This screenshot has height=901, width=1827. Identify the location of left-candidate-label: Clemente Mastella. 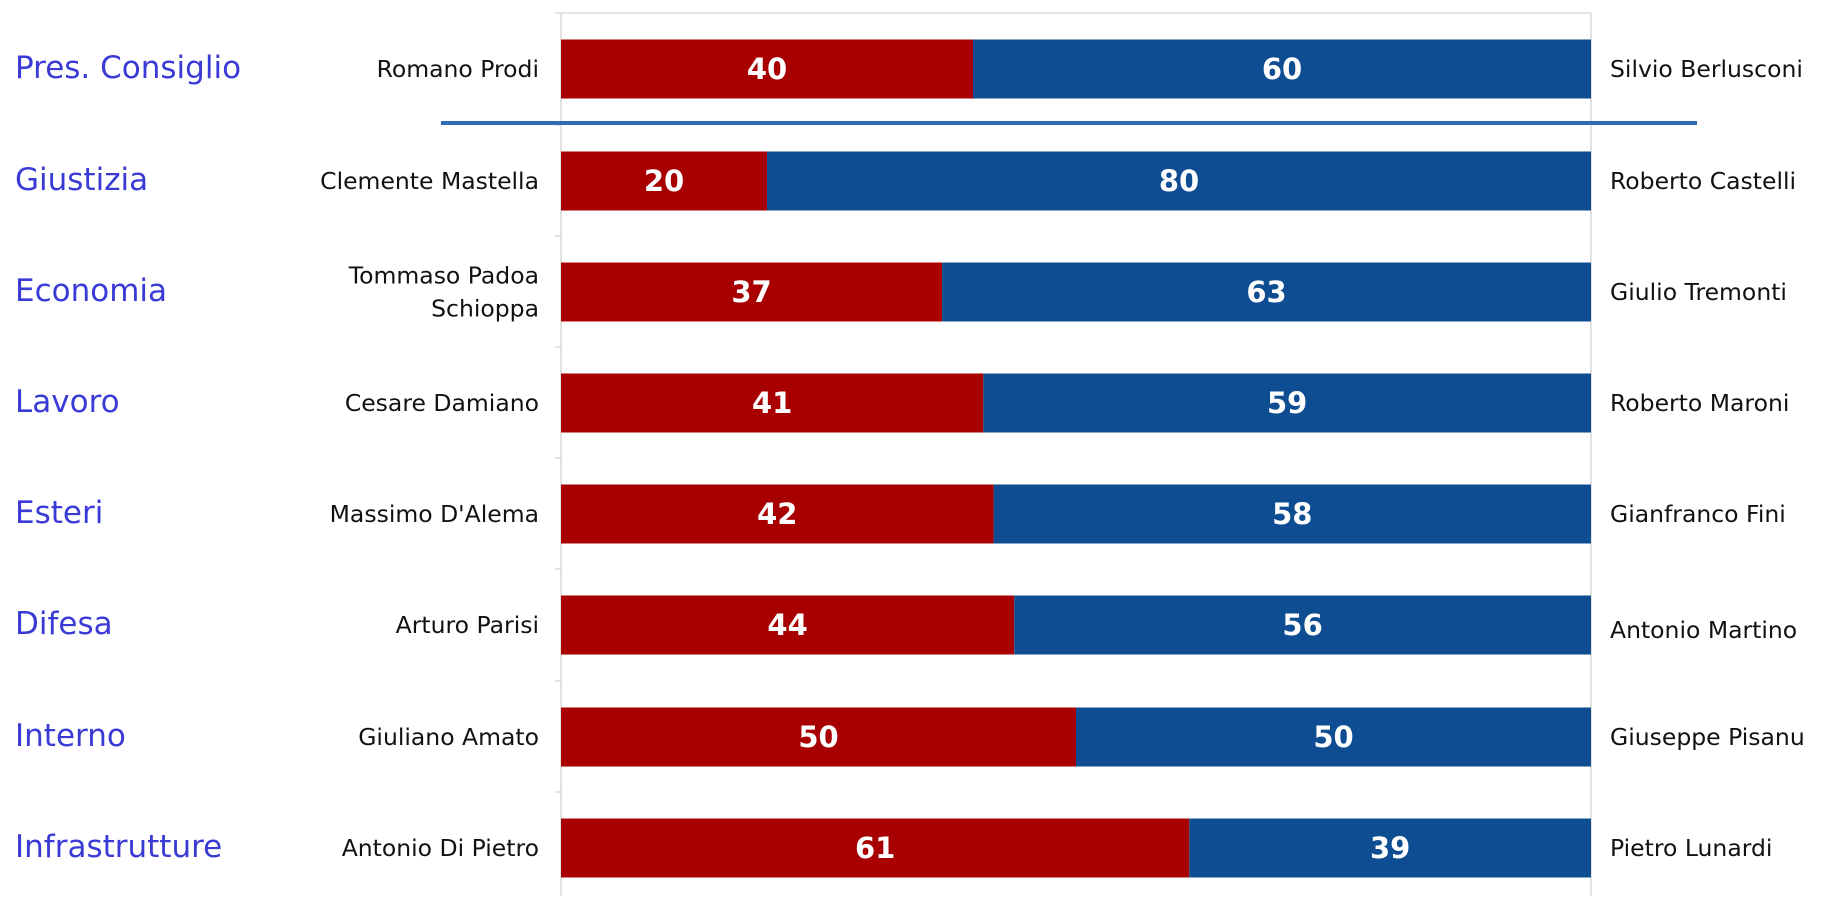
(429, 181).